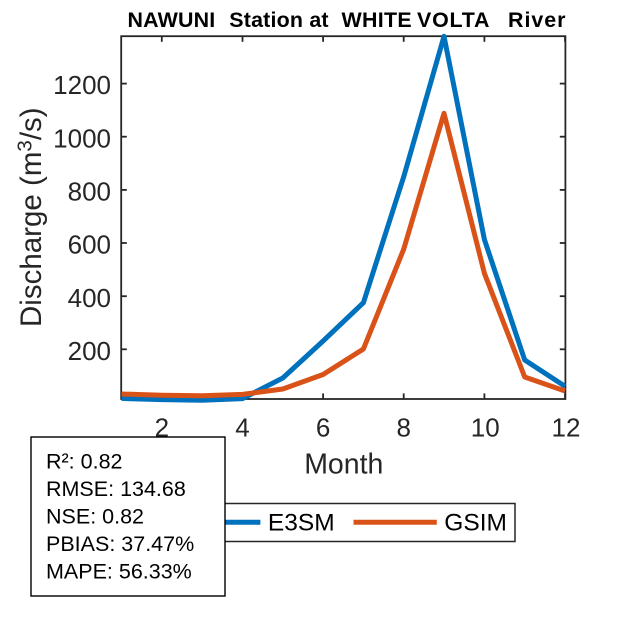 The height and width of the screenshot is (630, 625). I want to click on svg-text: 1200, so click(82, 85).